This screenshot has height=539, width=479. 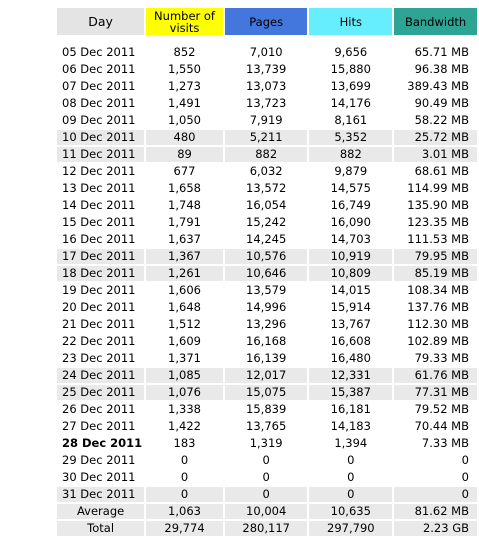 What do you see at coordinates (266, 153) in the screenshot?
I see `cell-pages: 882` at bounding box center [266, 153].